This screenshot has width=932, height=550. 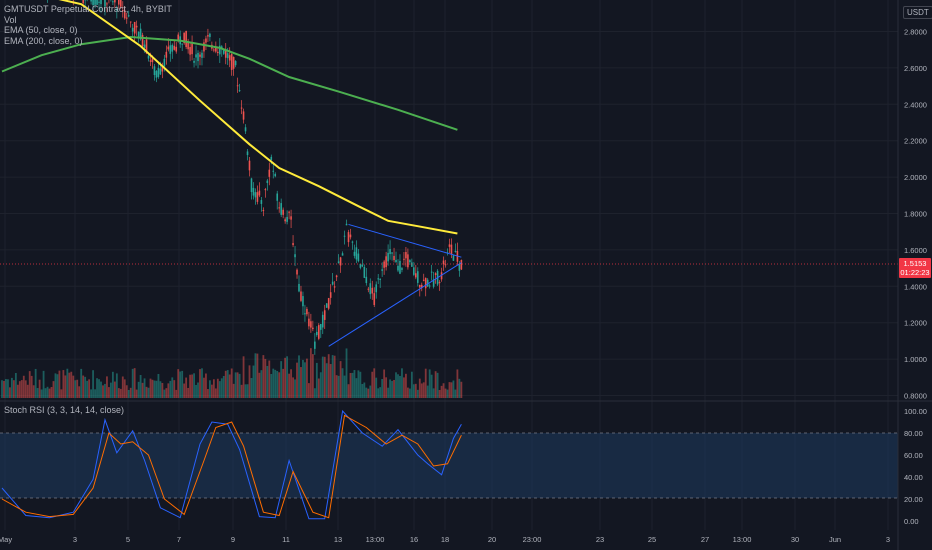 I want to click on current-price-tag: 1.5153 01:22:23, so click(x=915, y=268).